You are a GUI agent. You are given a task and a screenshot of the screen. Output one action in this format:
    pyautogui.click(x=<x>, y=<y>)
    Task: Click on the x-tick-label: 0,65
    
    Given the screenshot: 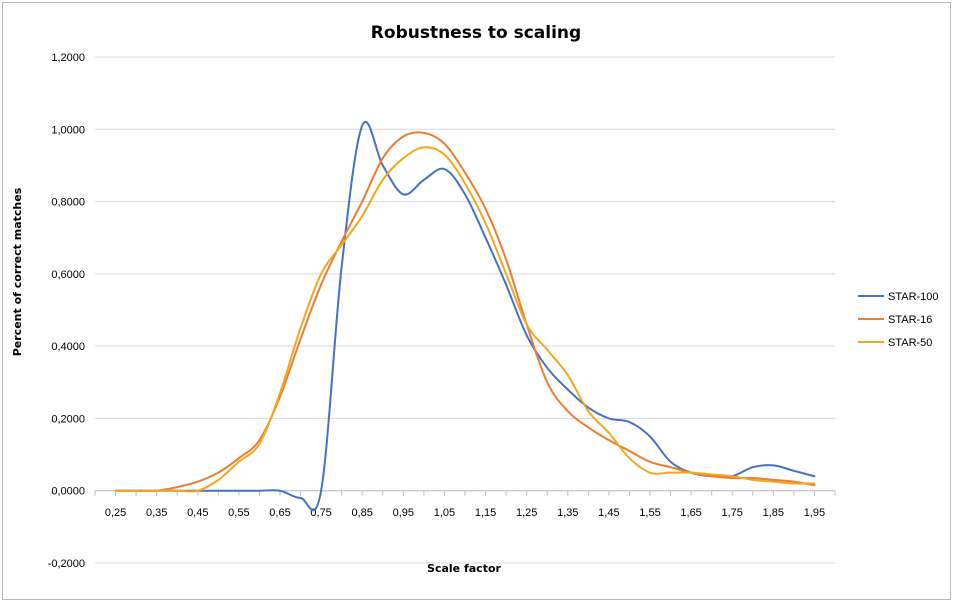 What is the action you would take?
    pyautogui.click(x=279, y=513)
    